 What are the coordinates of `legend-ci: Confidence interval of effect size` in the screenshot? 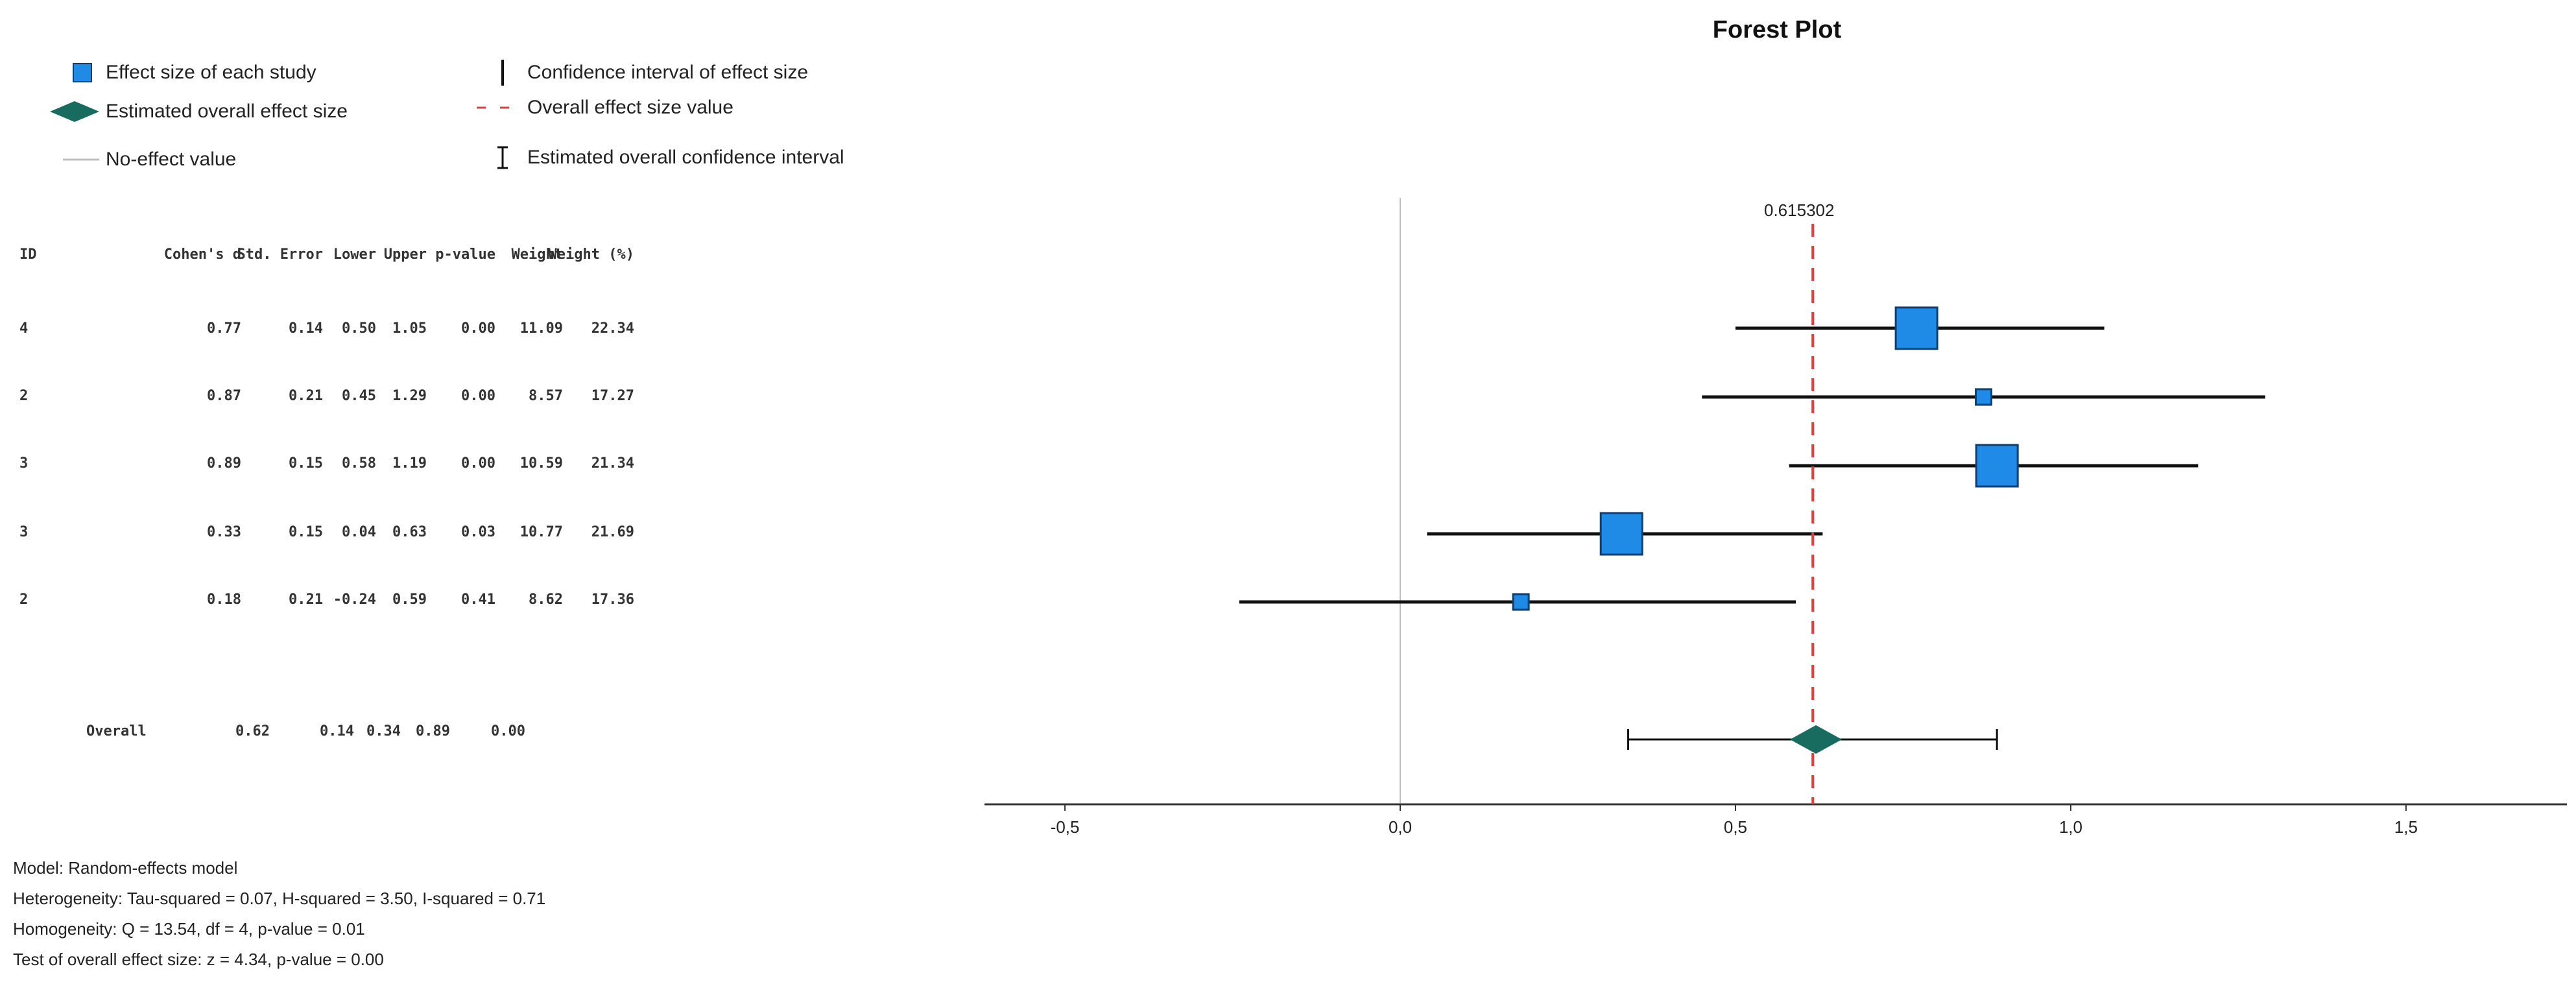 It's located at (645, 73).